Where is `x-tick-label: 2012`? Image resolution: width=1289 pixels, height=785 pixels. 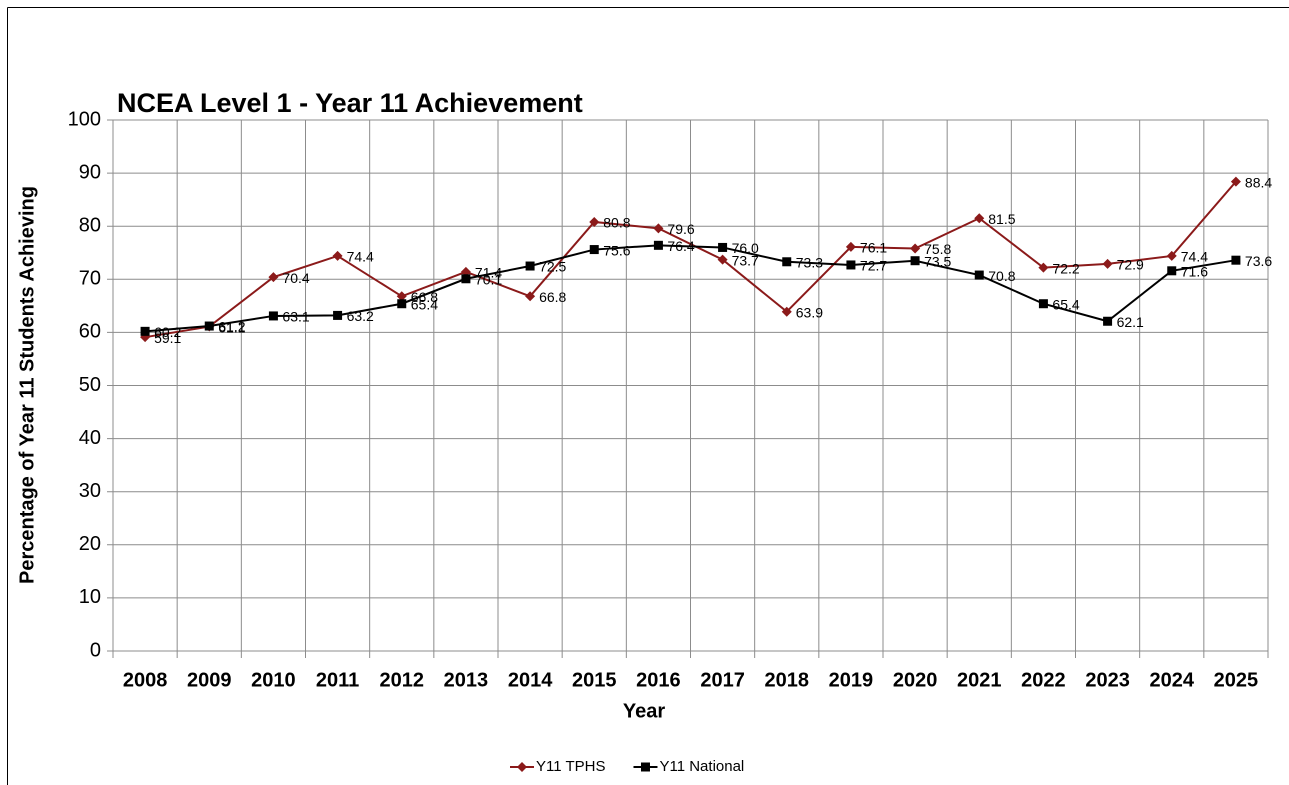
x-tick-label: 2012 is located at coordinates (402, 680).